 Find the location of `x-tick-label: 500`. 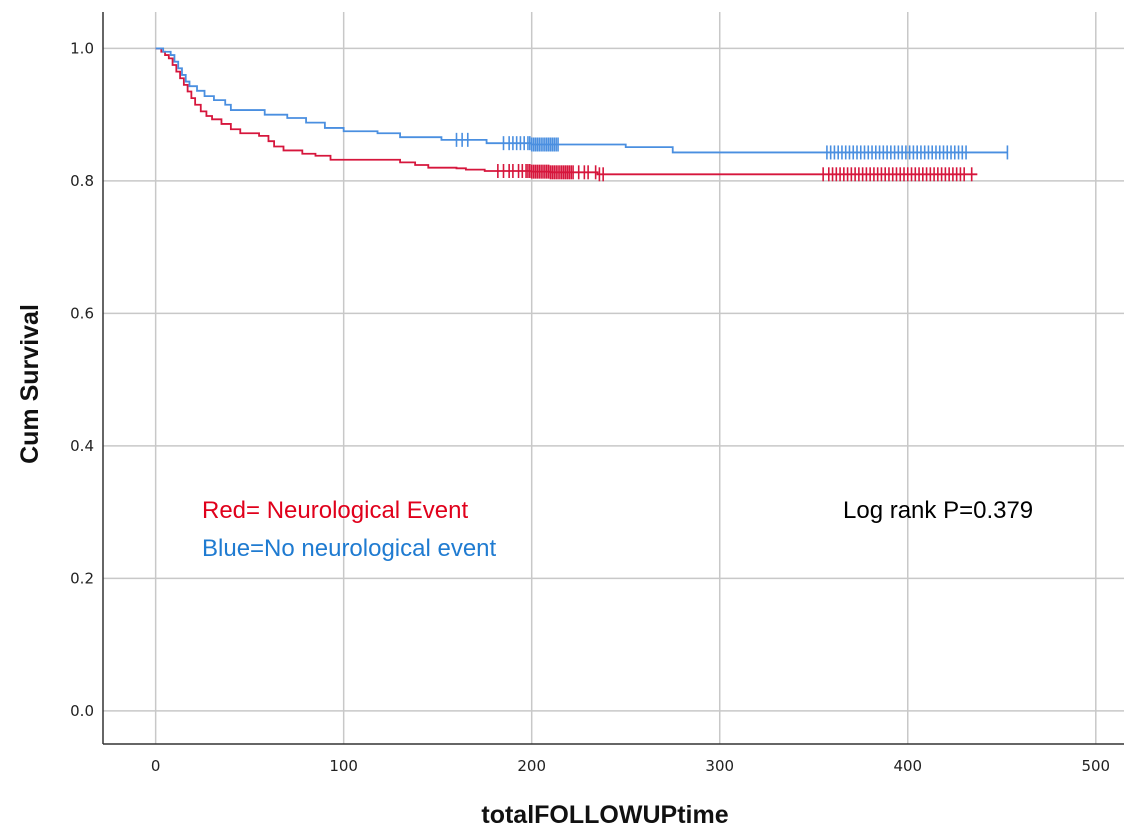

x-tick-label: 500 is located at coordinates (1095, 766).